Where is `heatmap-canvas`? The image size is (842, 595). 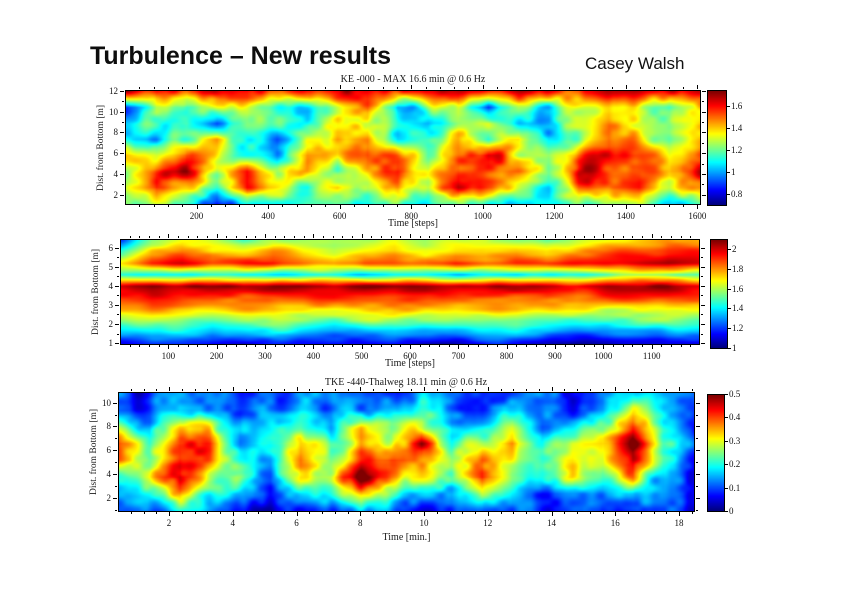
heatmap-canvas is located at coordinates (406, 452).